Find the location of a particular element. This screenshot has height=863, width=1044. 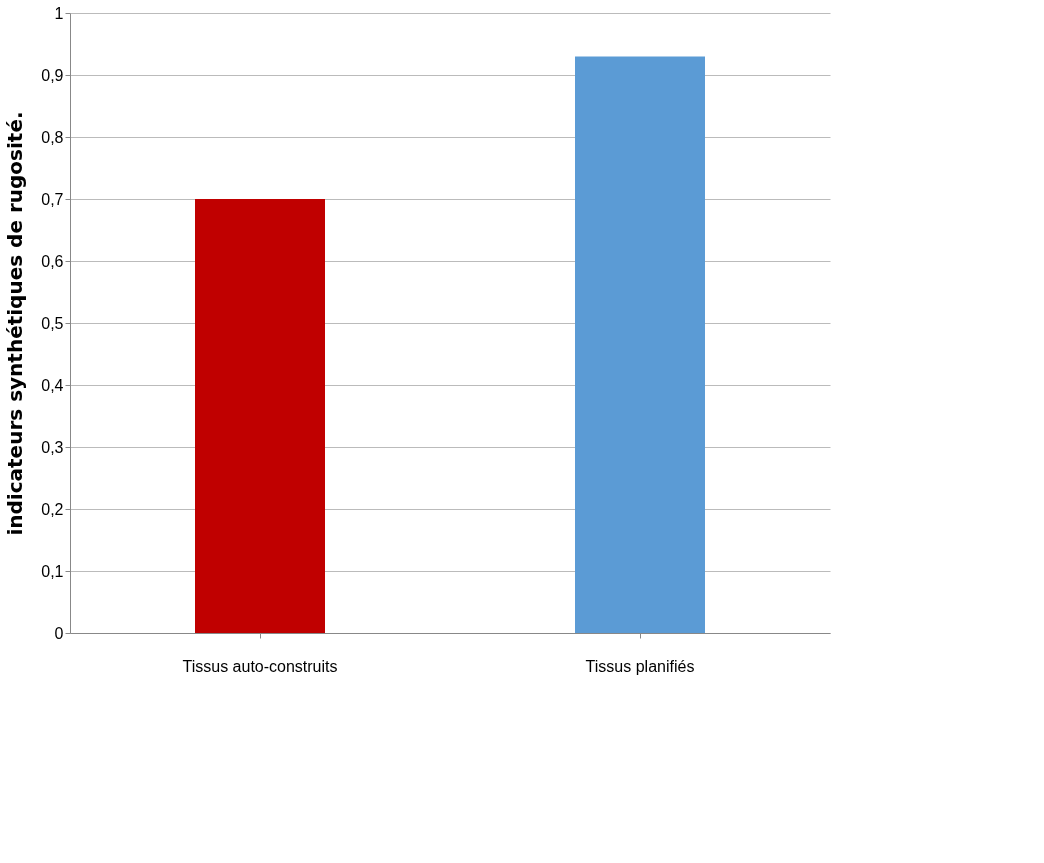

y-axis-title: indicateurs synthétiques de rugosité. is located at coordinates (15, 323).